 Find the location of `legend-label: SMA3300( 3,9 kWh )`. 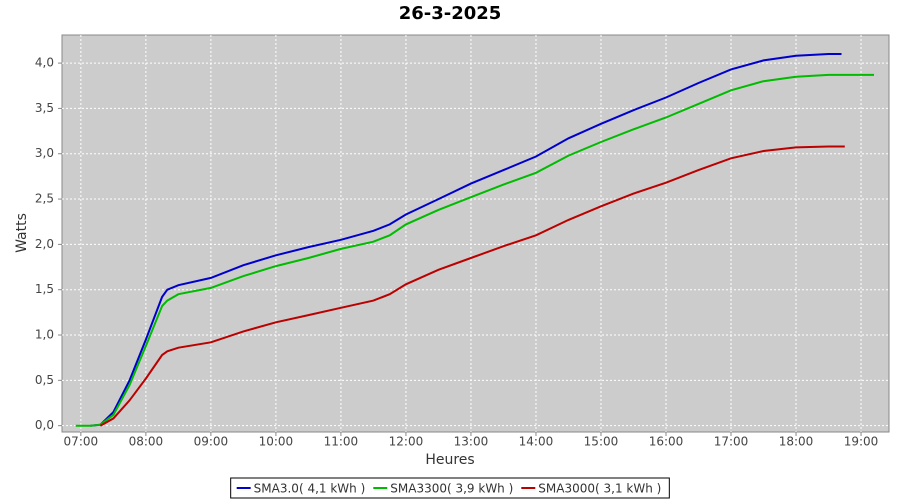

legend-label: SMA3300( 3,9 kWh ) is located at coordinates (451, 489).